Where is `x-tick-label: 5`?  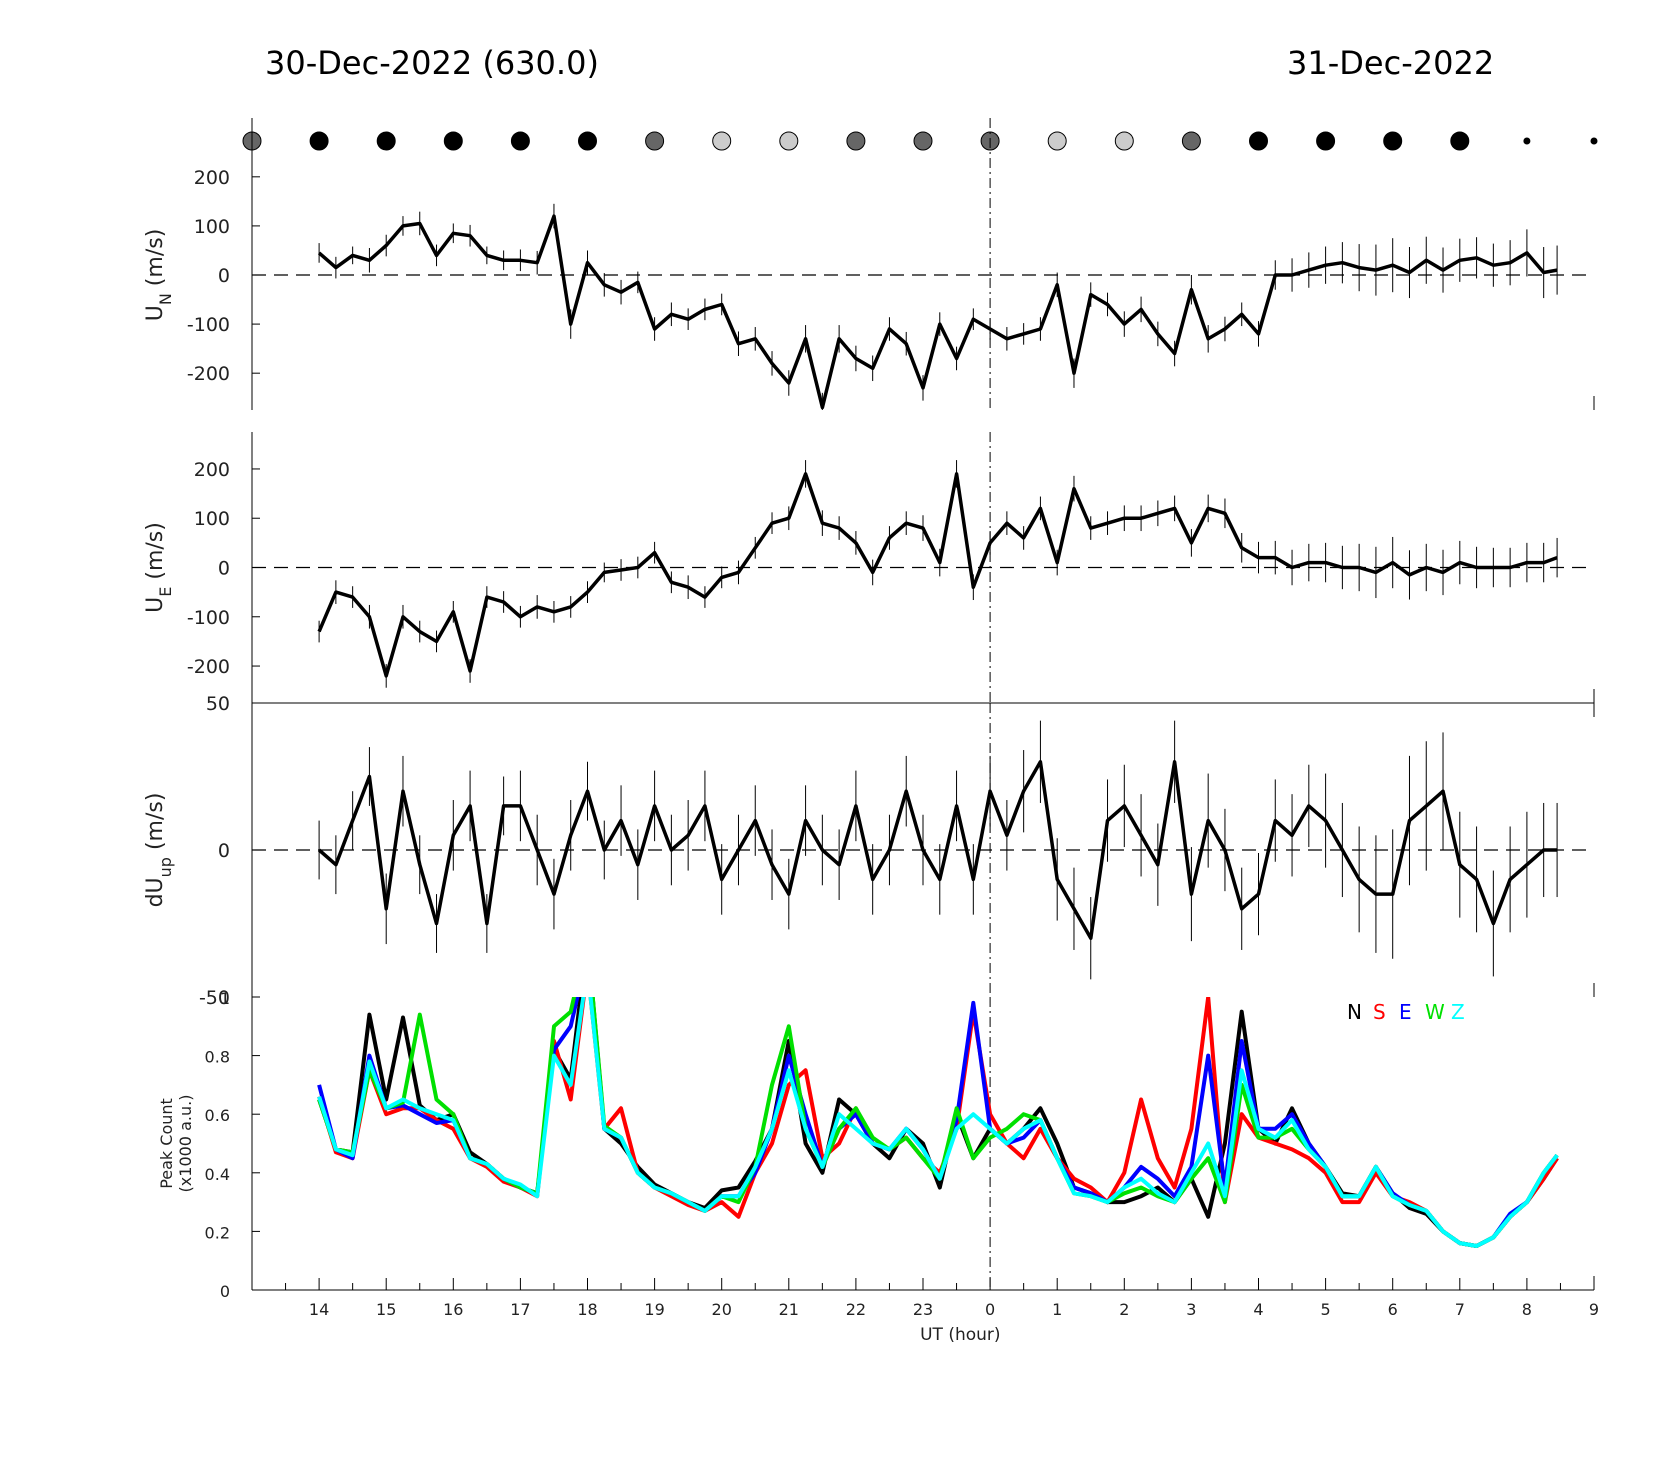 x-tick-label: 5 is located at coordinates (1326, 1309).